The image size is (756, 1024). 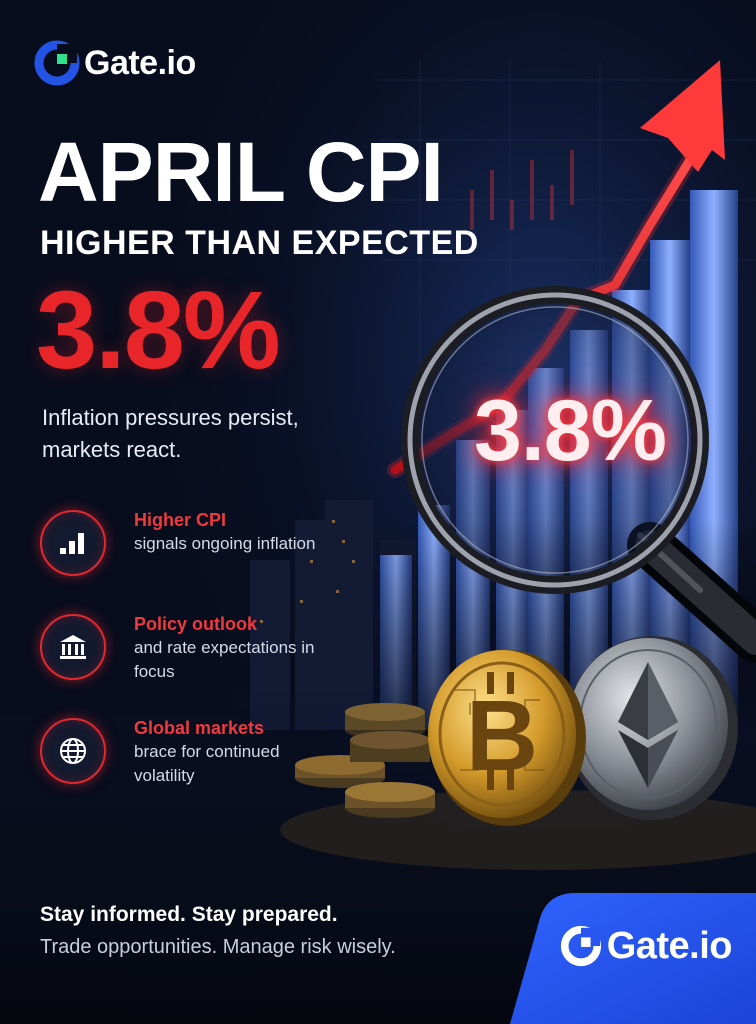 What do you see at coordinates (207, 763) in the screenshot?
I see `feature-body: brace for continued volatility` at bounding box center [207, 763].